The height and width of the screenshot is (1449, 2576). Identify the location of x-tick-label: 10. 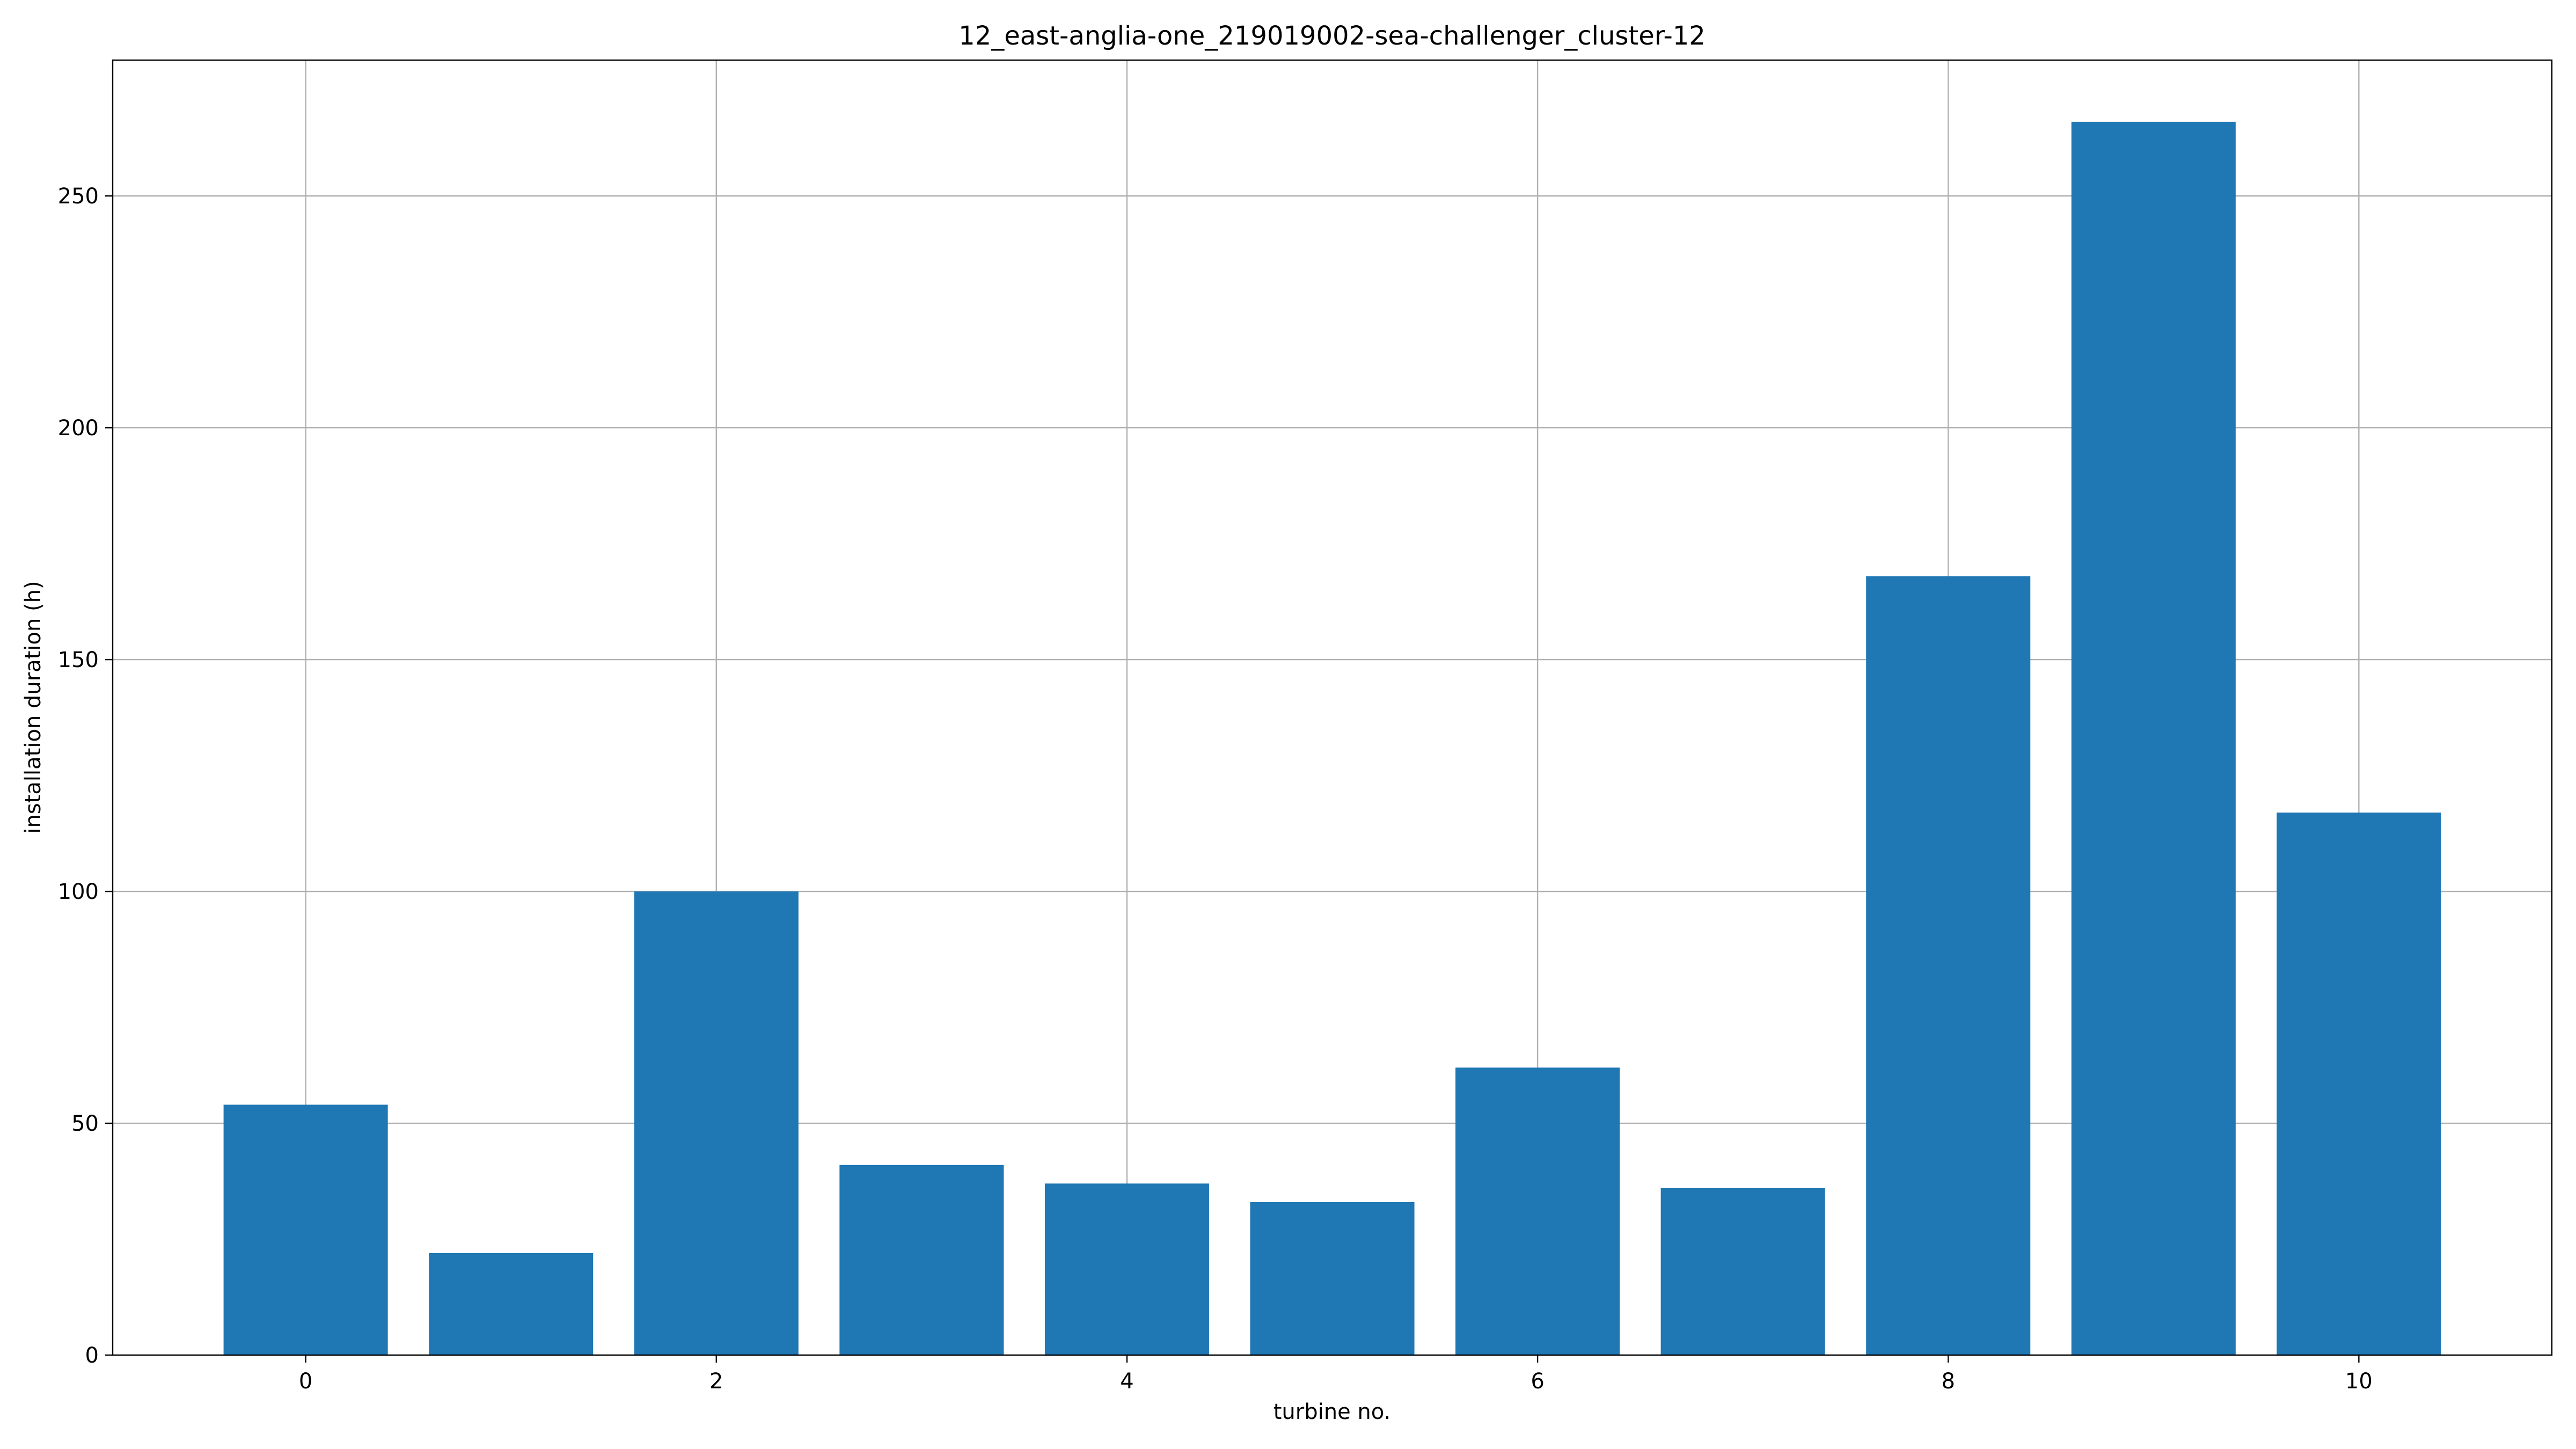
(2359, 1381).